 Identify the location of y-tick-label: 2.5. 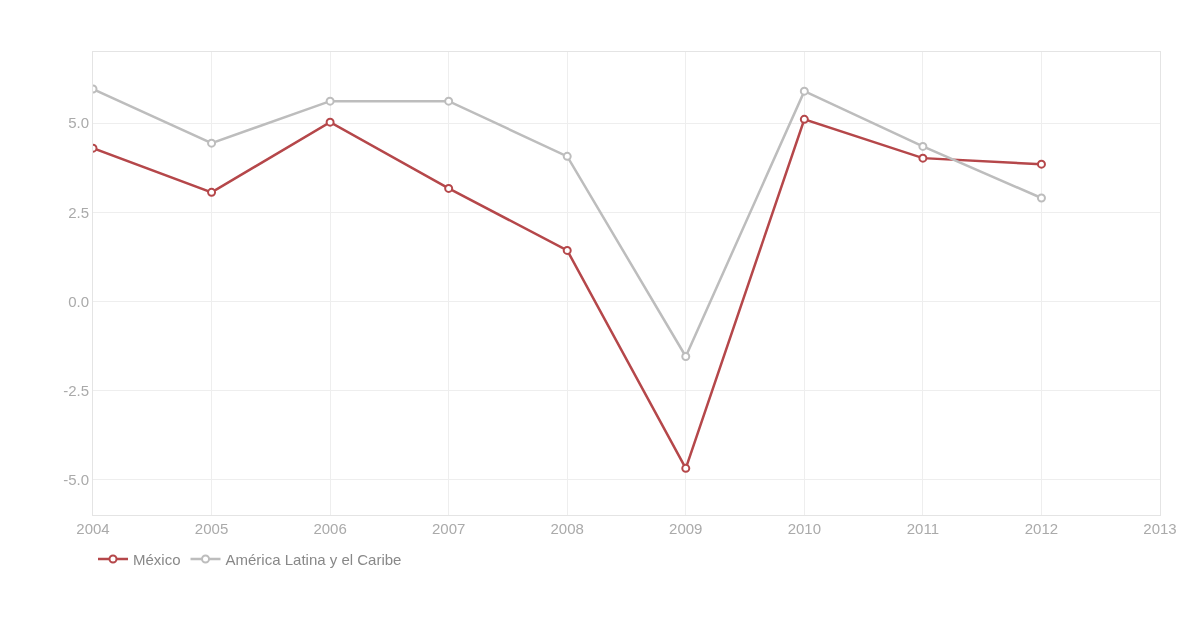
(78, 212).